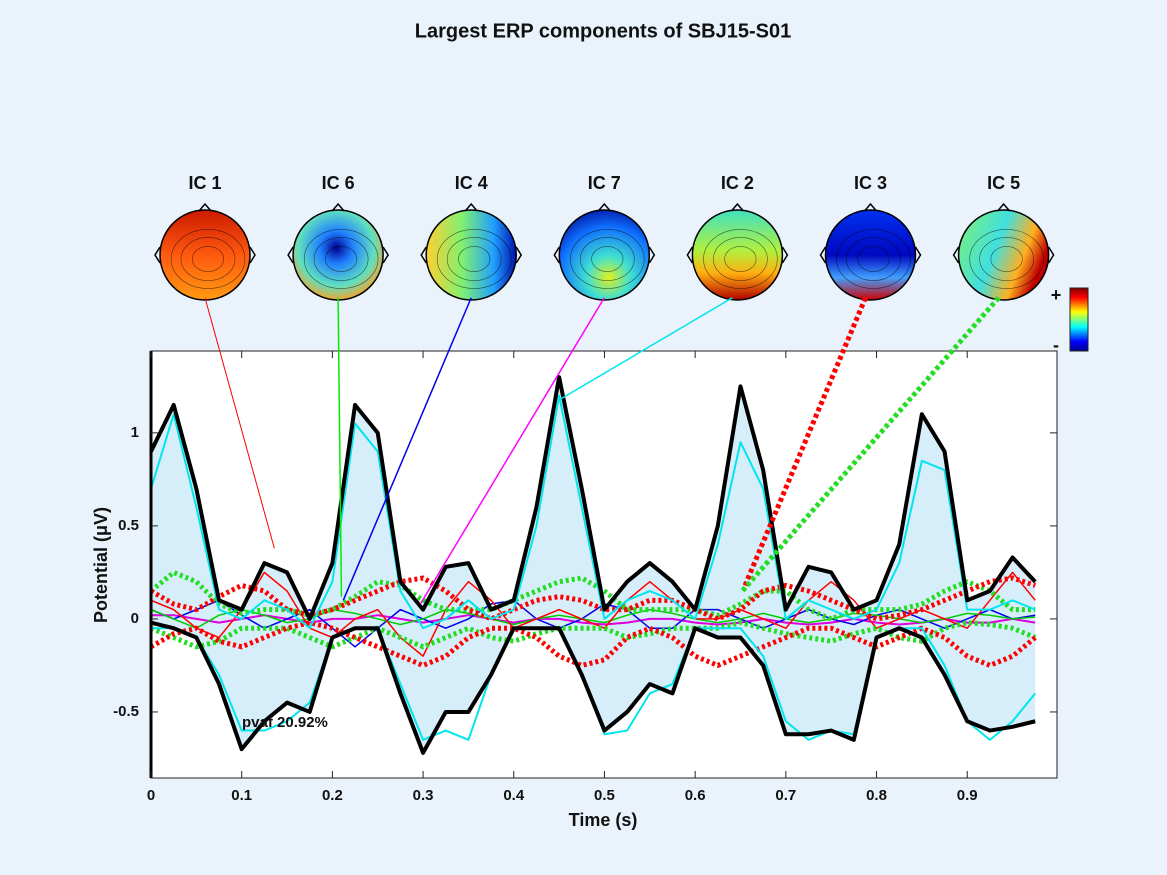 This screenshot has width=1167, height=875. I want to click on x-tick-label: 0.9, so click(967, 795).